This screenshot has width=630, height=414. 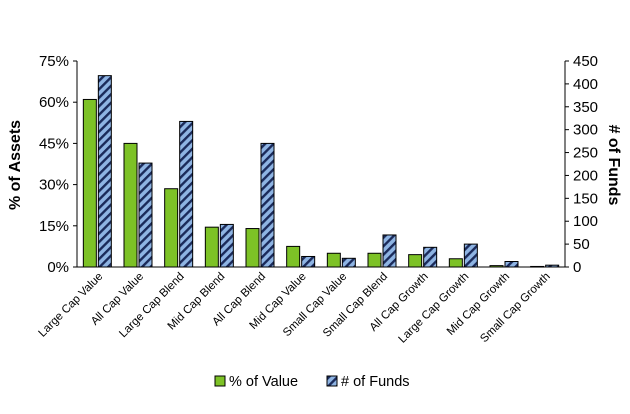 What do you see at coordinates (585, 130) in the screenshot?
I see `right-tick-label: 300` at bounding box center [585, 130].